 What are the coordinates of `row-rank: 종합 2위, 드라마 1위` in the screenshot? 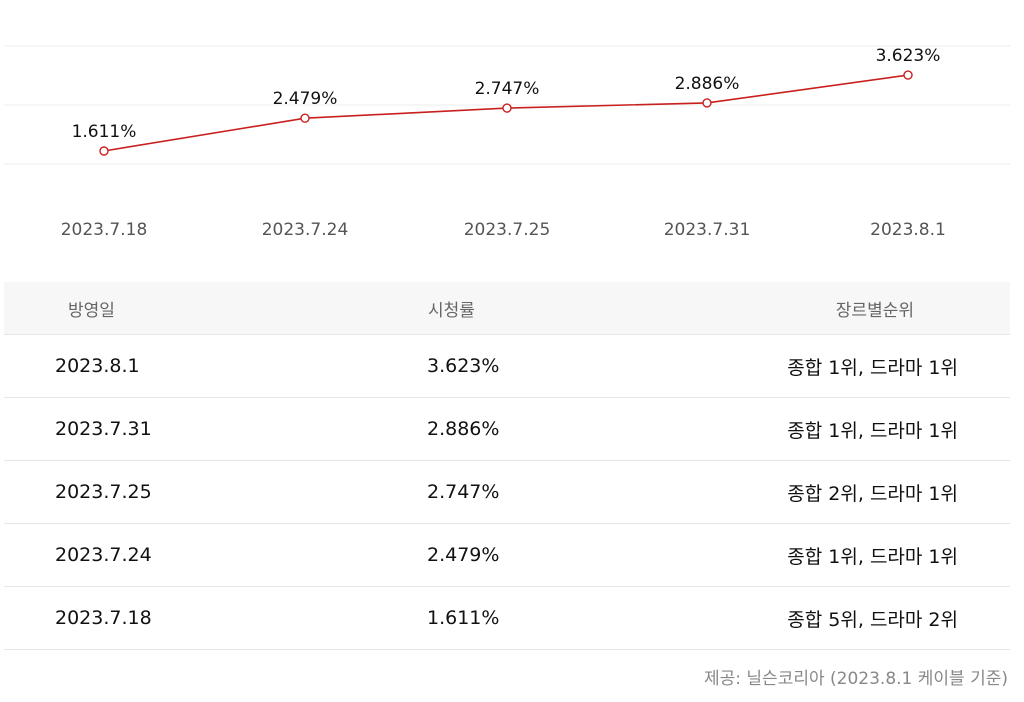 It's located at (872, 493).